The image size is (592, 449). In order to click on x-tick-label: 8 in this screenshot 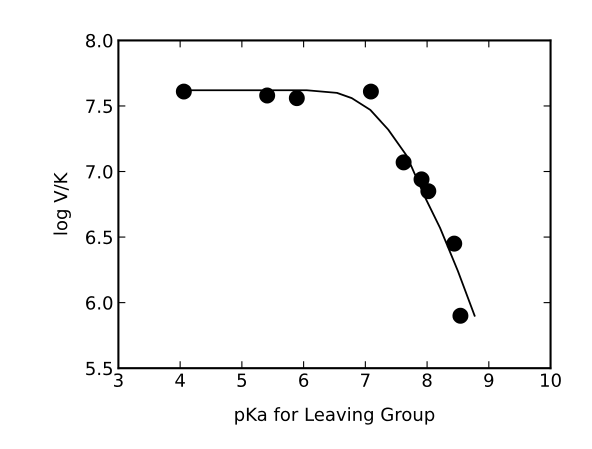, I will do `click(427, 380)`.